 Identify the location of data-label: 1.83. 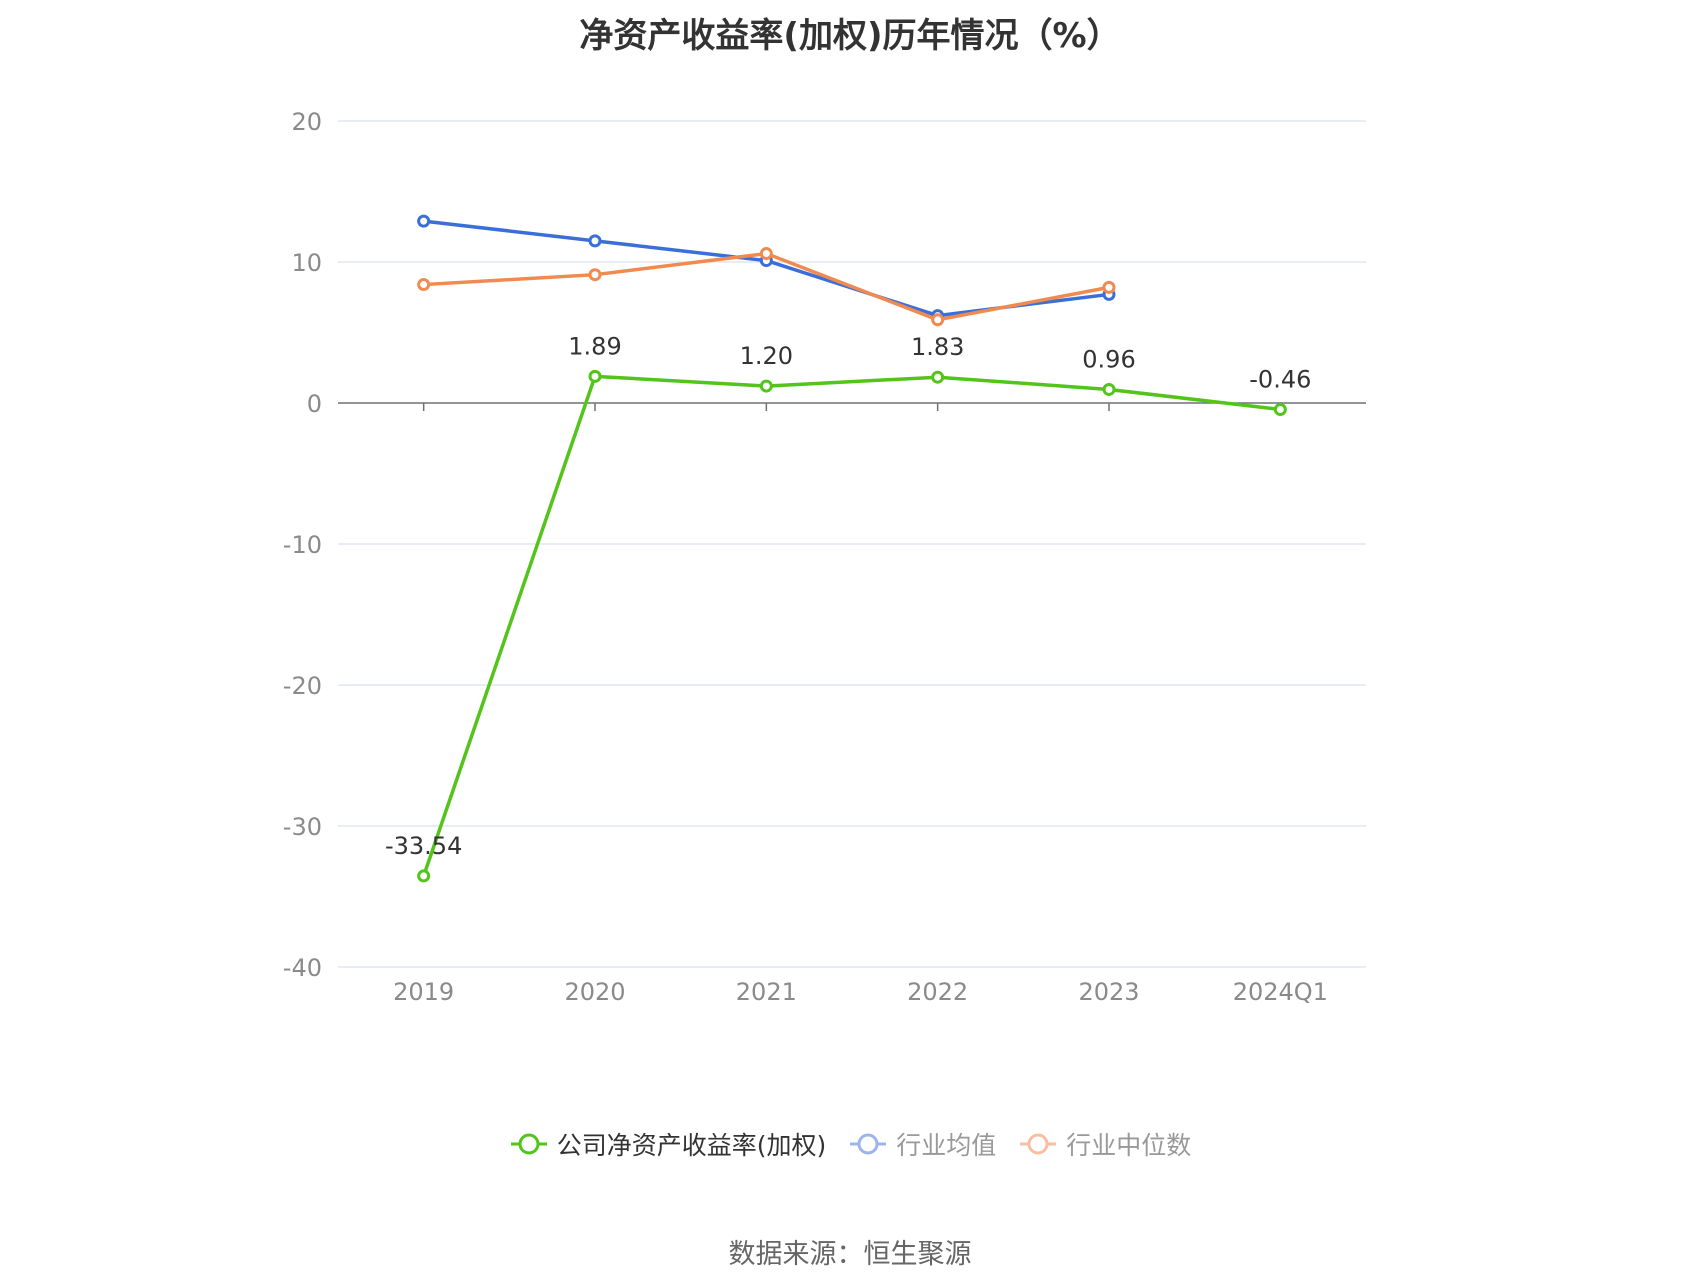
(937, 347).